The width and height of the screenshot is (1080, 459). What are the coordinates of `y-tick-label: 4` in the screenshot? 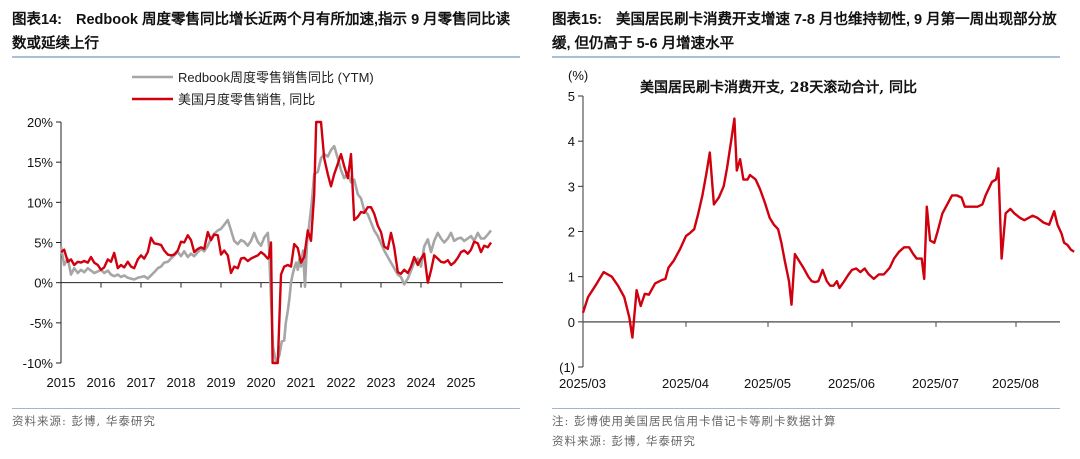 It's located at (571, 141).